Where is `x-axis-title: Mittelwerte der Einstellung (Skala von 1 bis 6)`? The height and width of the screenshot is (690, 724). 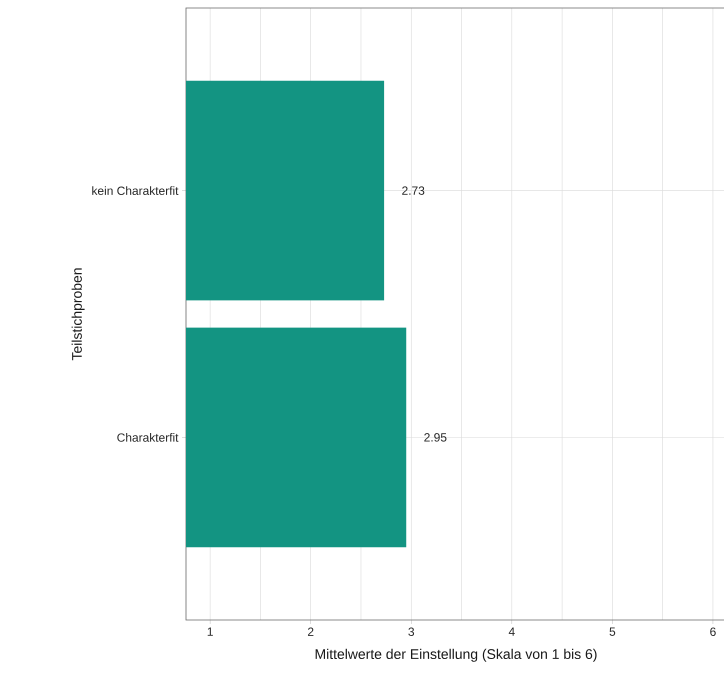 x-axis-title: Mittelwerte der Einstellung (Skala von 1 bis 6) is located at coordinates (456, 655).